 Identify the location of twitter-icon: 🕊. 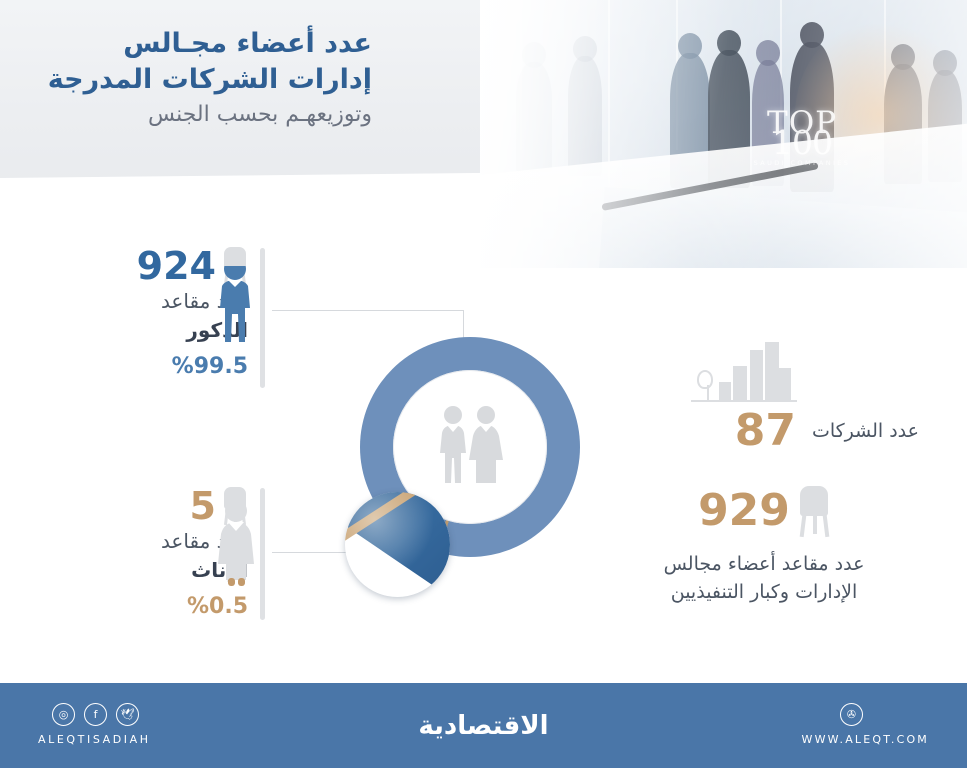
(127, 714).